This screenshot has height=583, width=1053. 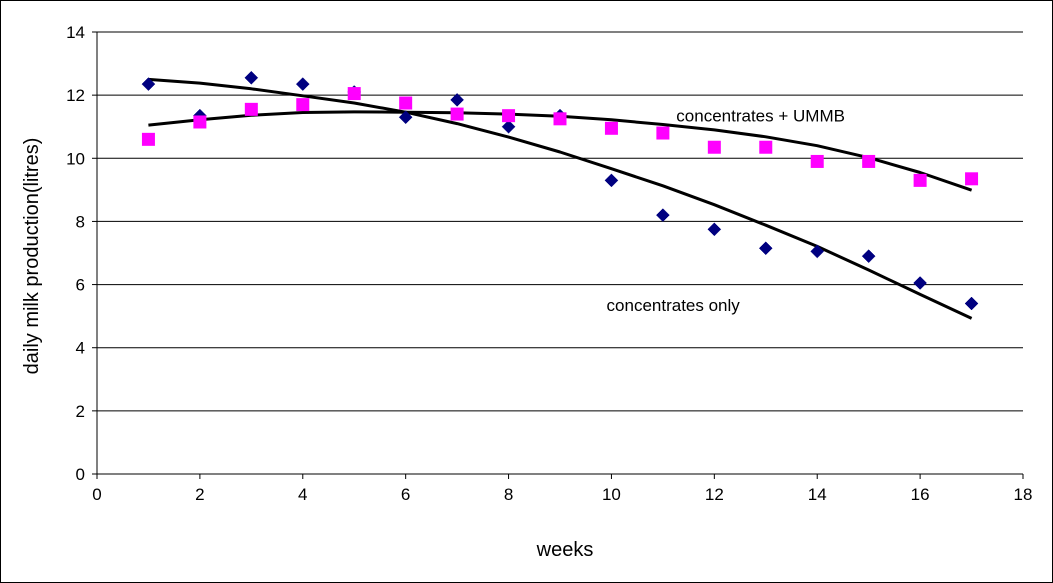 I want to click on y-tick-label: 4, so click(x=80, y=348).